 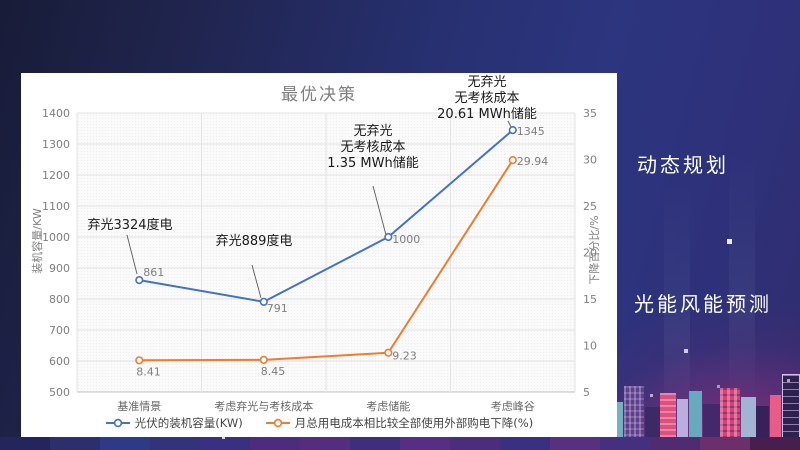 I want to click on y-tick-right: 10, so click(x=590, y=346).